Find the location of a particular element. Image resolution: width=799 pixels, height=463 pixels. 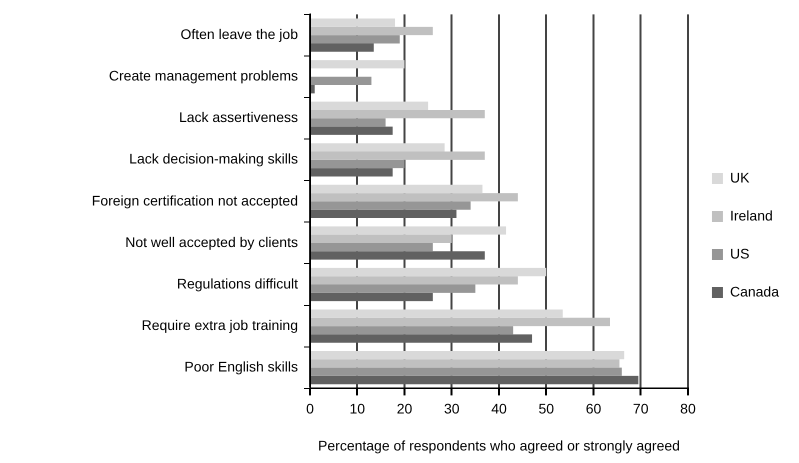

y-tick-label: Lack decision-making skills is located at coordinates (213, 158).